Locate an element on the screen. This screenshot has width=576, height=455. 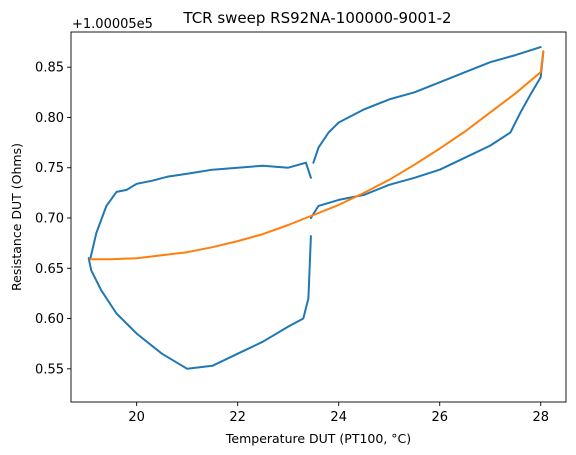
x-axis: 20 22 24 26 28 is located at coordinates (338, 413).